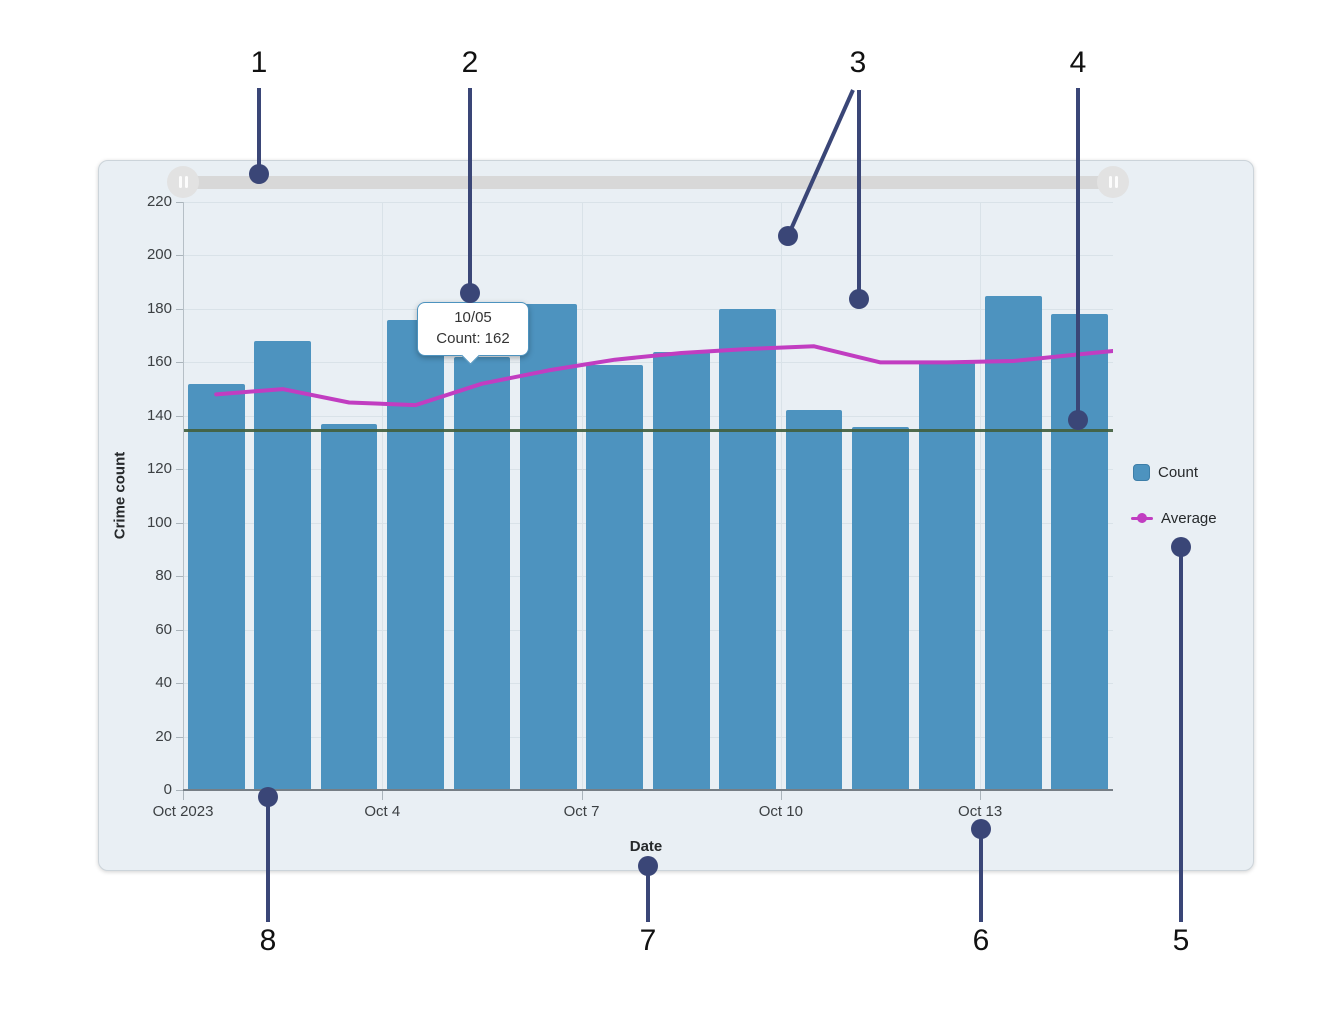 Image resolution: width=1343 pixels, height=1014 pixels. Describe the element at coordinates (473, 338) in the screenshot. I see `tooltip-value: Count: 162` at that location.